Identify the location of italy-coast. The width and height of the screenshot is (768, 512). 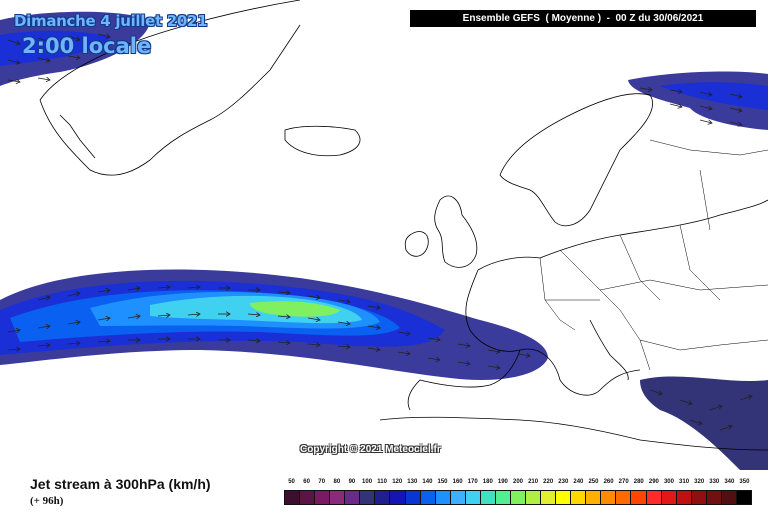
(609, 350).